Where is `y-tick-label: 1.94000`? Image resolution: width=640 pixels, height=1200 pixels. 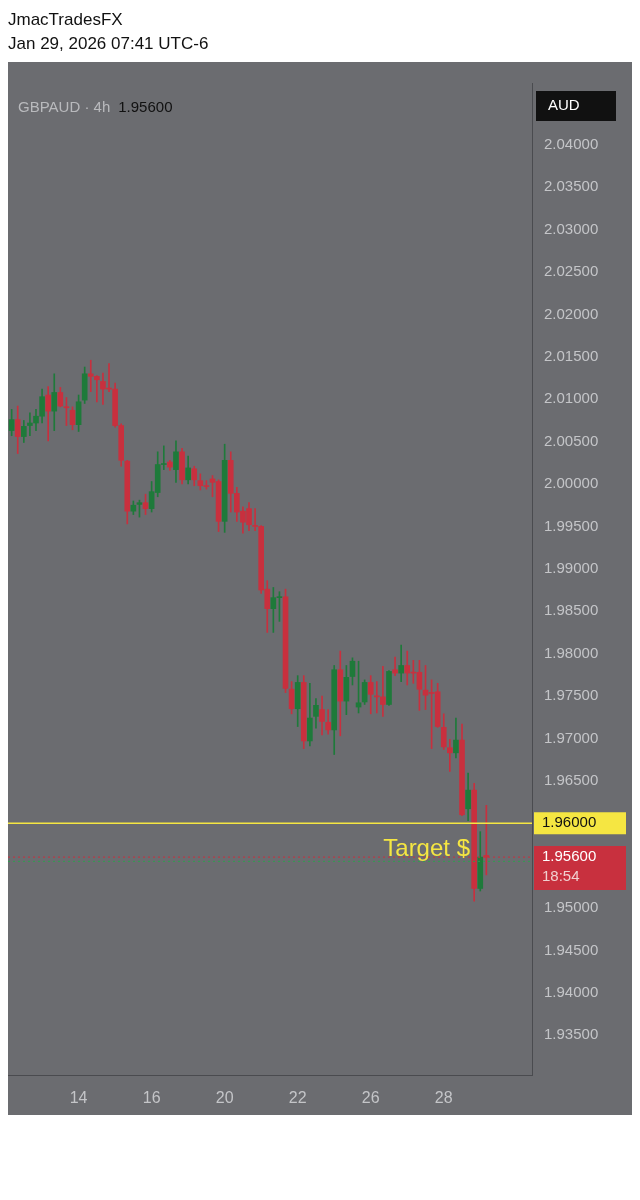 y-tick-label: 1.94000 is located at coordinates (571, 991).